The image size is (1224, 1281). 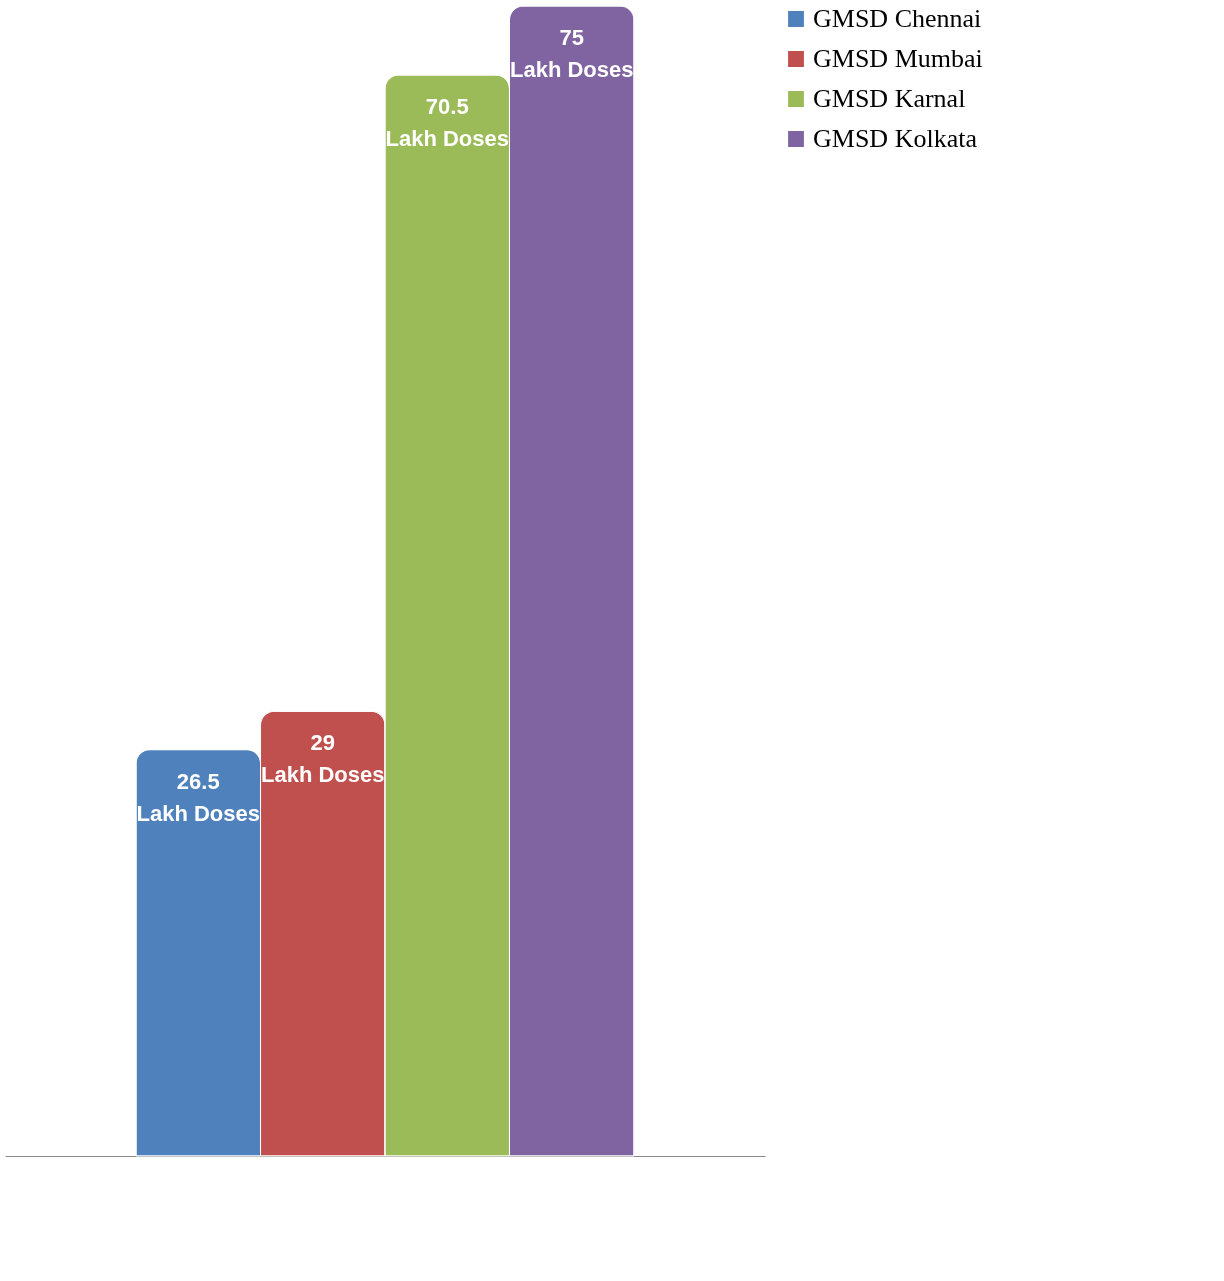 I want to click on legend-label: GMSD Karnal, so click(x=889, y=98).